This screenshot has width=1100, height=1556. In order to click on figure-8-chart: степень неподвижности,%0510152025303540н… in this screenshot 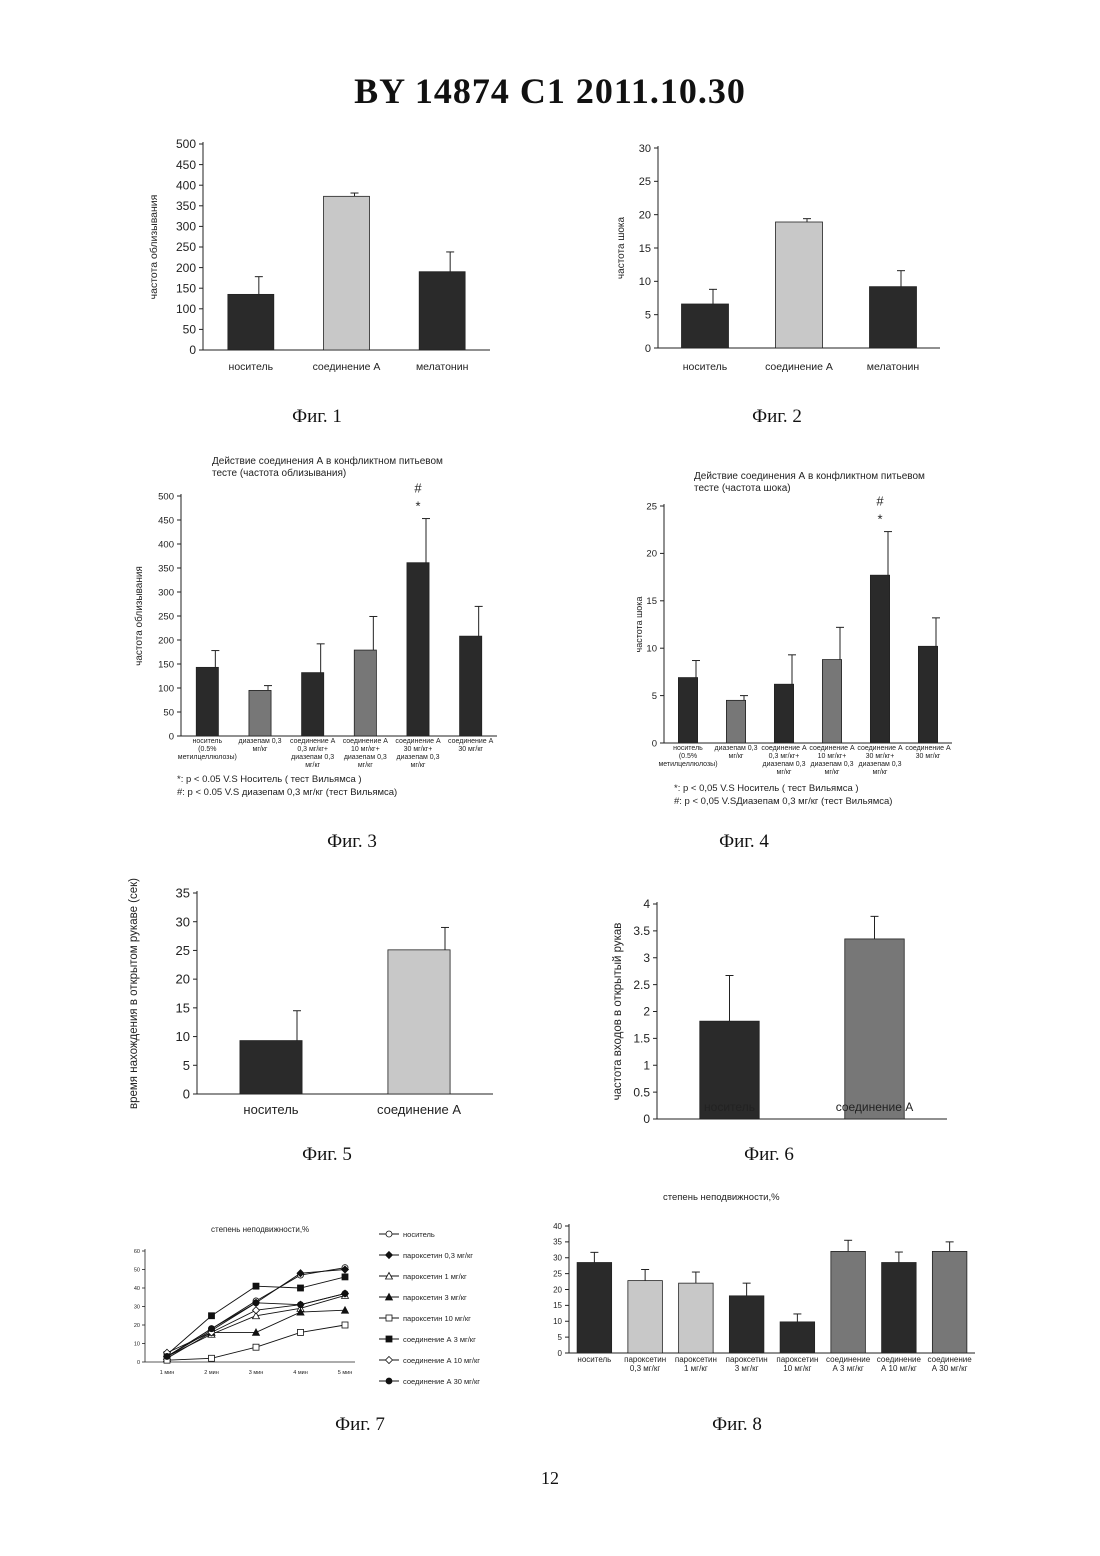, I will do `click(760, 1290)`.